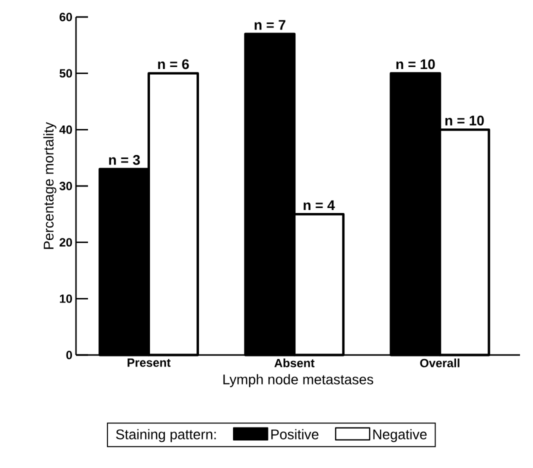 The width and height of the screenshot is (533, 468). What do you see at coordinates (66, 242) in the screenshot?
I see `y-tick-label: 20` at bounding box center [66, 242].